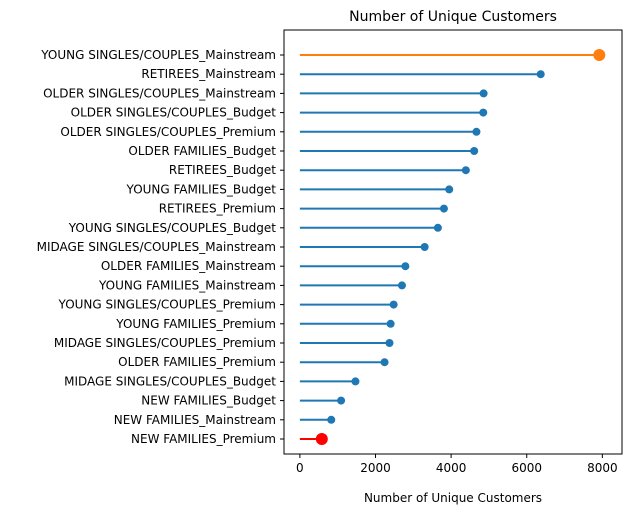  What do you see at coordinates (202, 151) in the screenshot?
I see `category-label: OLDER FAMILIES_Budget` at bounding box center [202, 151].